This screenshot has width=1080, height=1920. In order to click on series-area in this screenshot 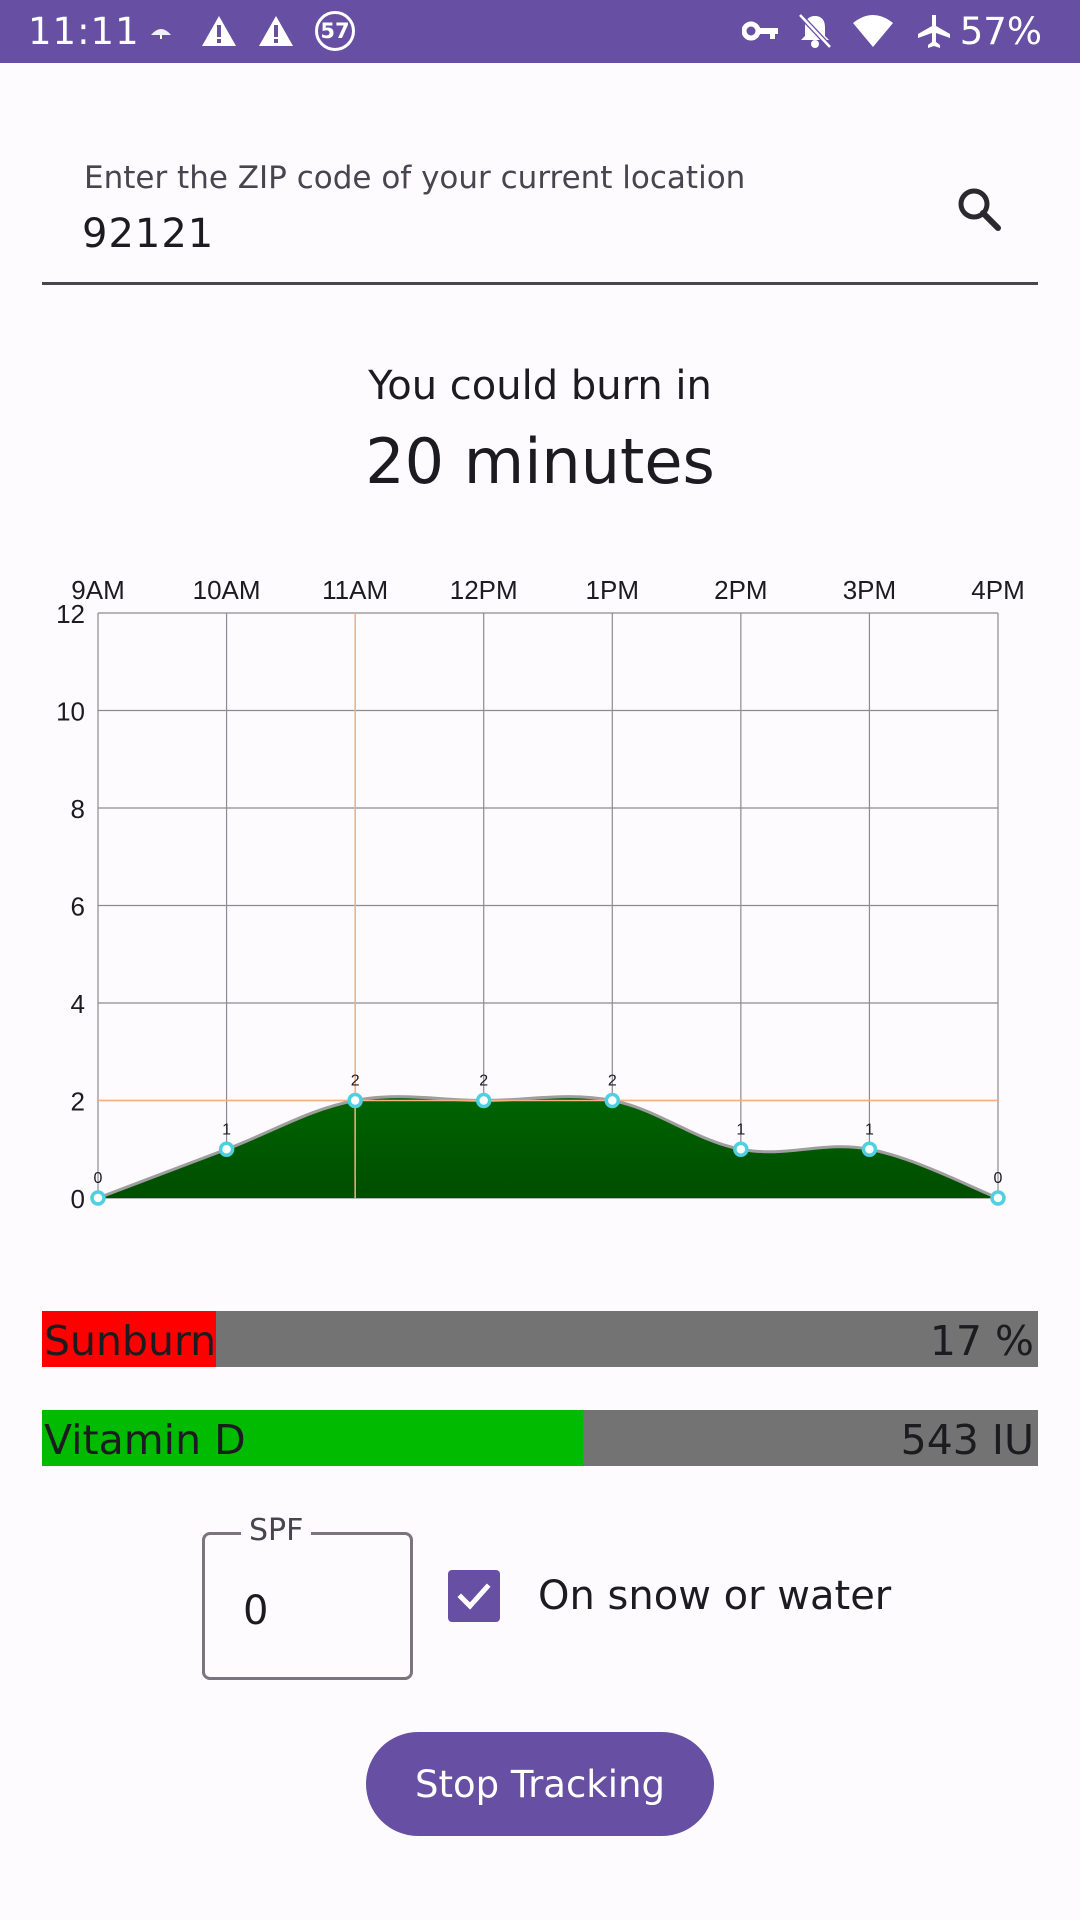, I will do `click(548, 1147)`.